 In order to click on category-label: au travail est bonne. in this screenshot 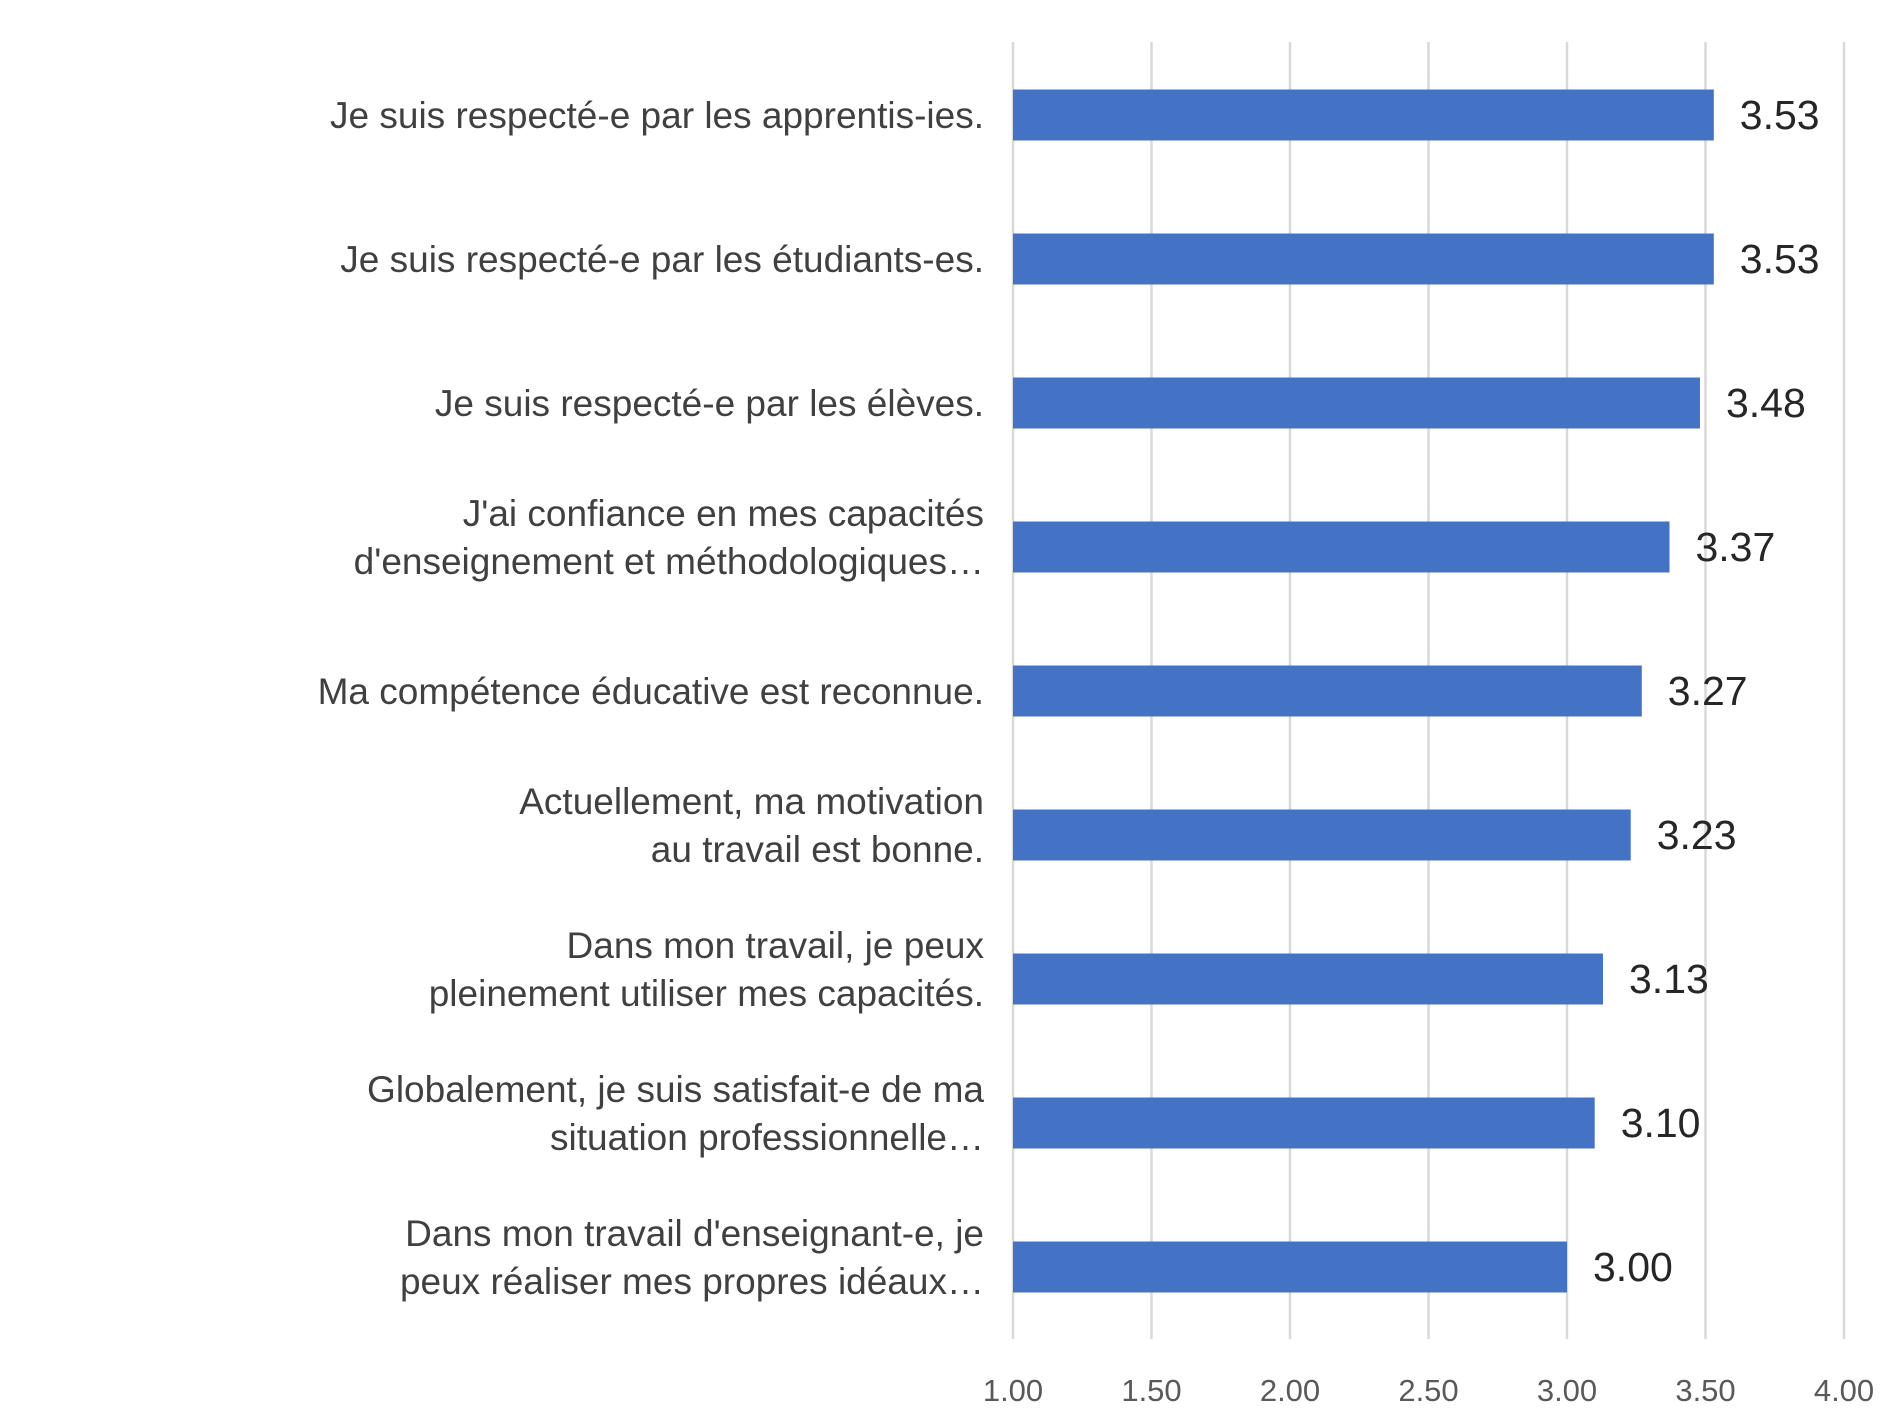, I will do `click(817, 849)`.